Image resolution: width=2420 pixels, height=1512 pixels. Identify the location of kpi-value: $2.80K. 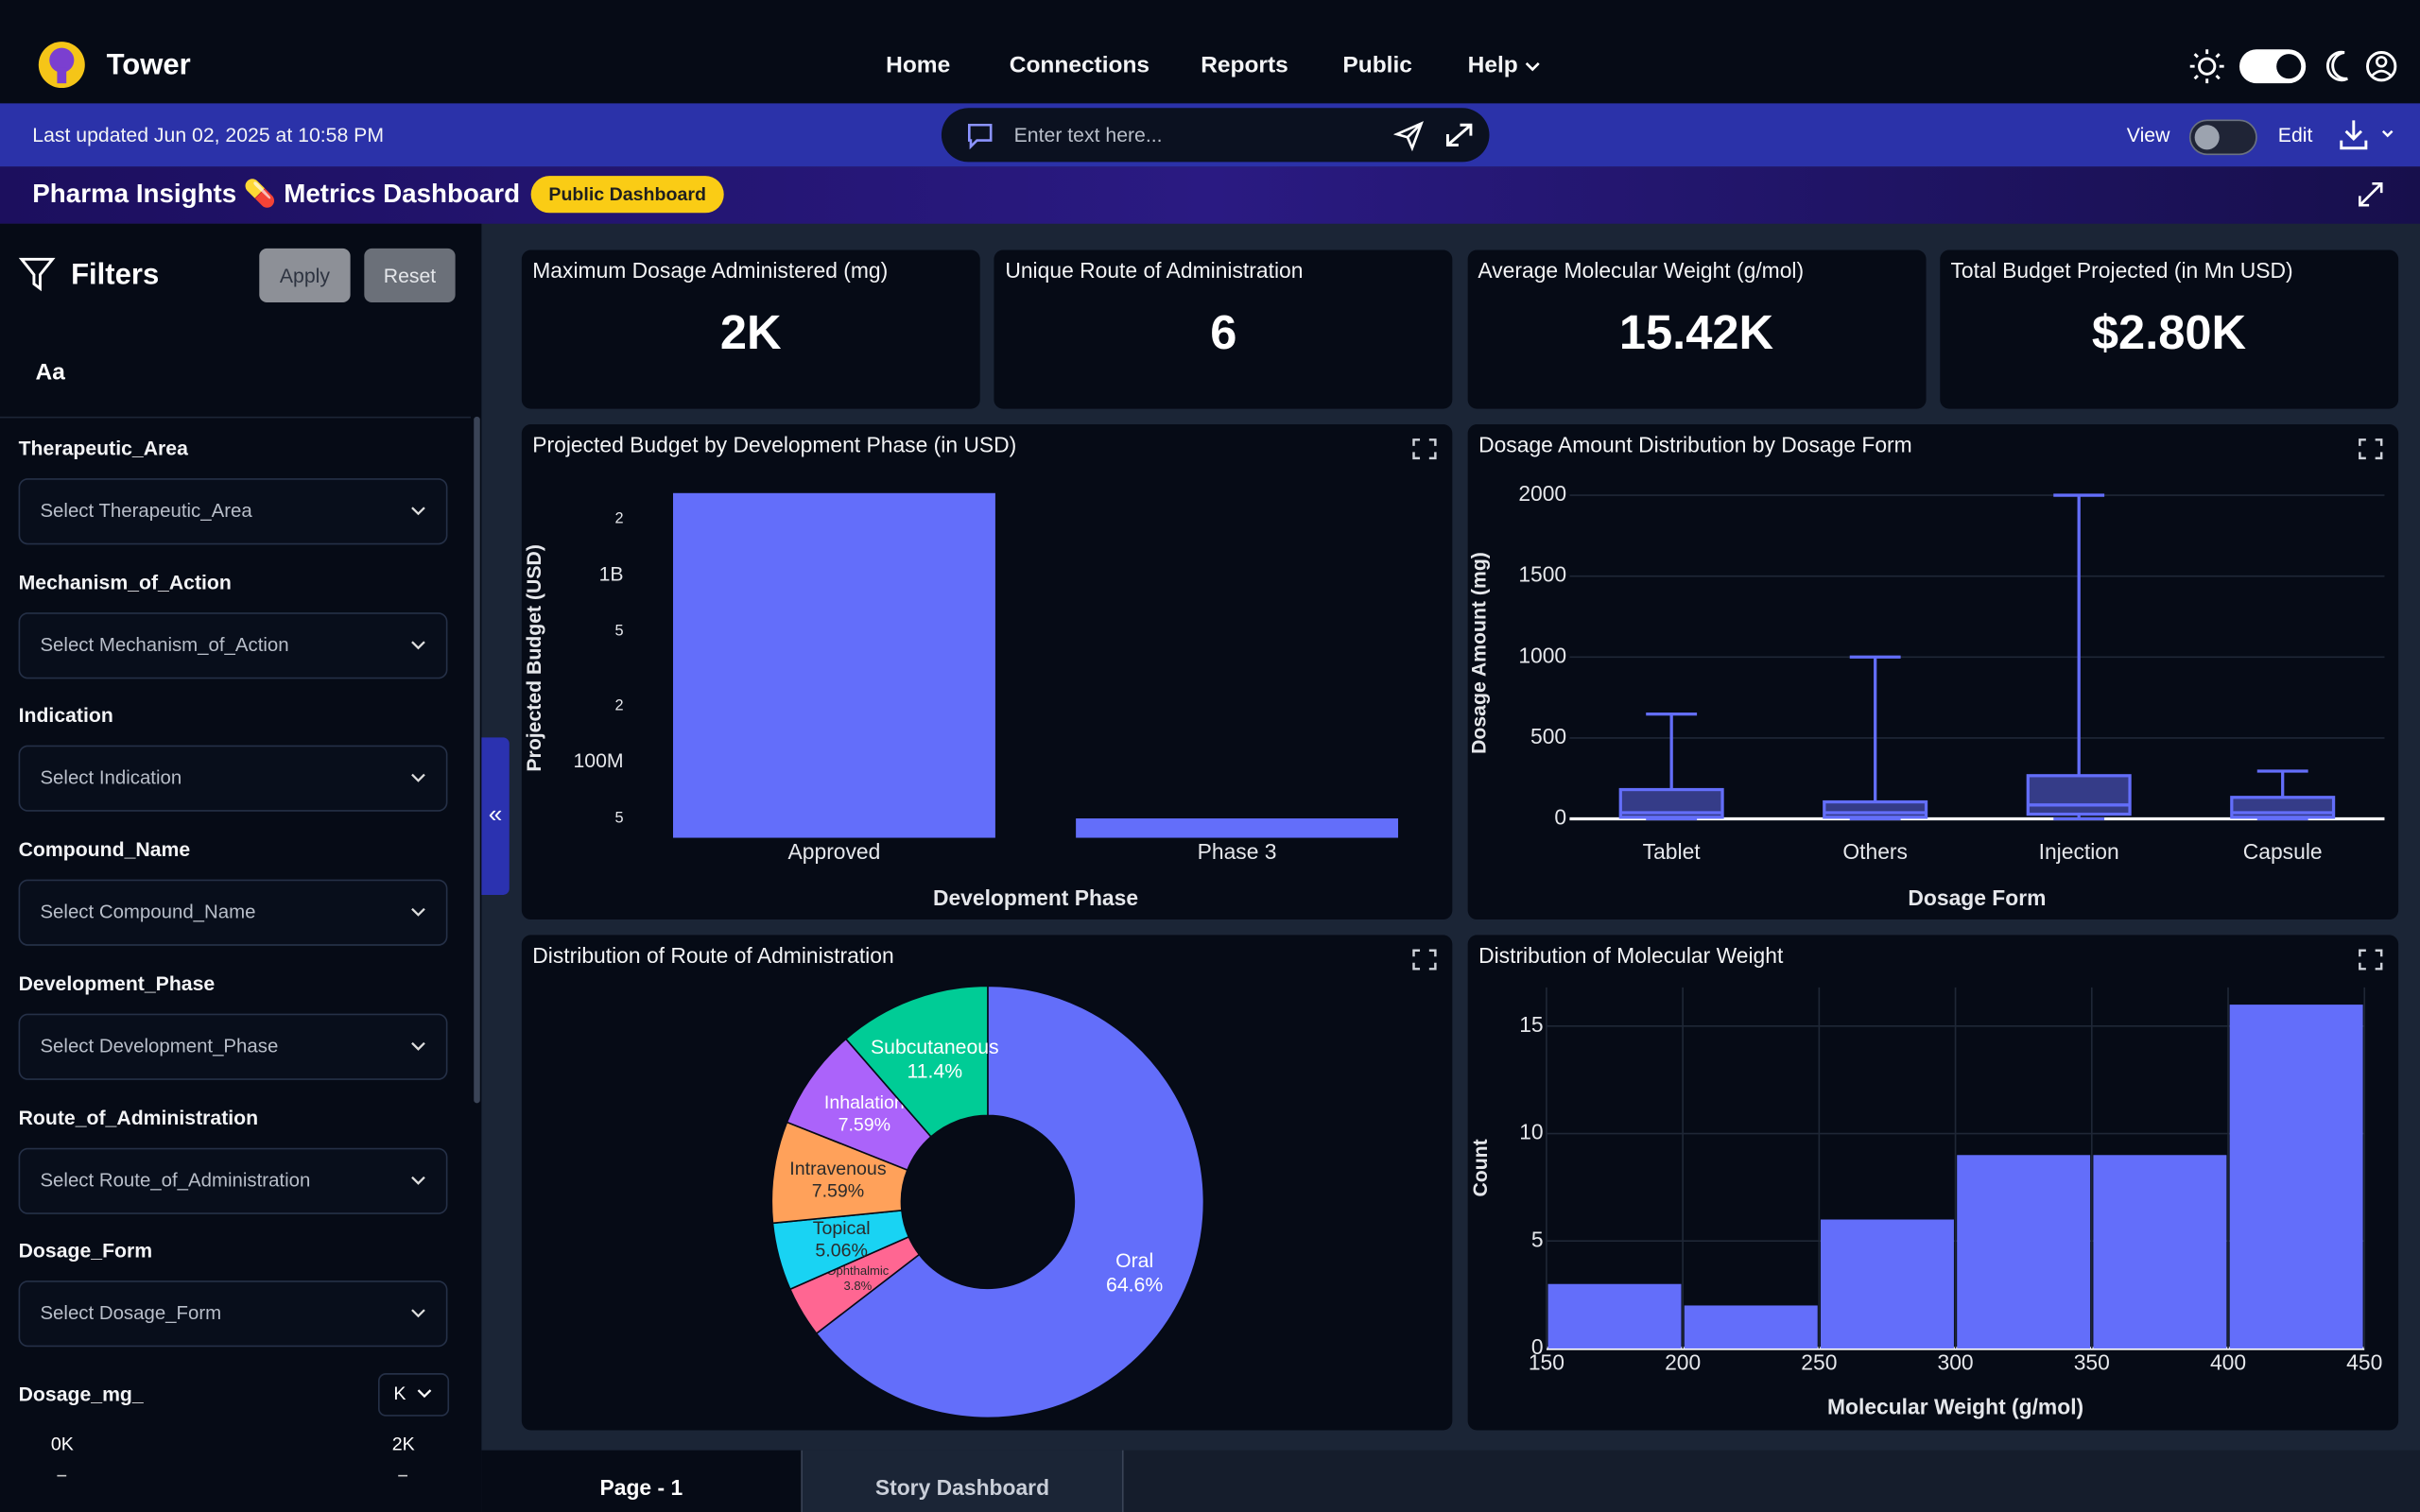
(2169, 332).